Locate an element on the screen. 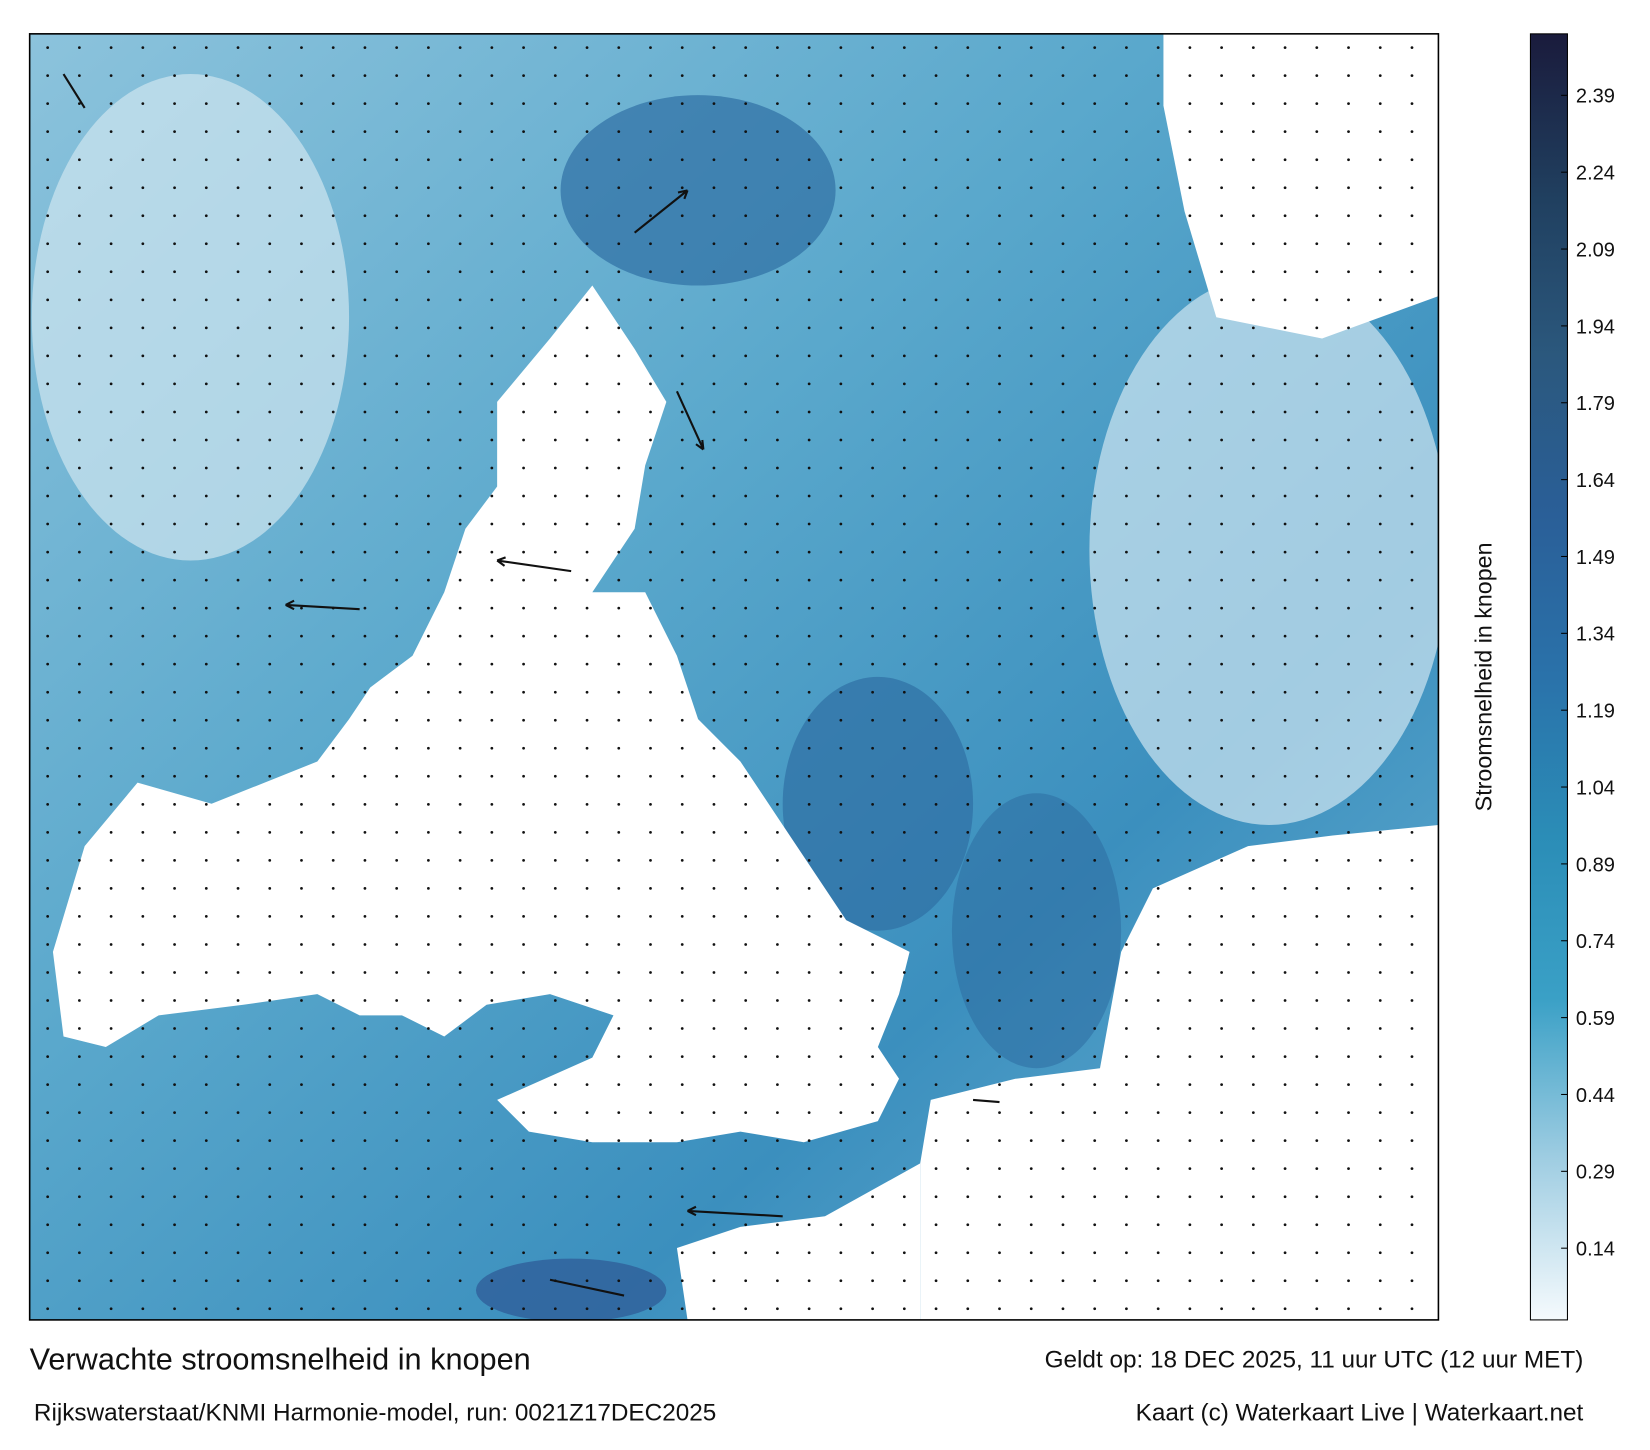 The height and width of the screenshot is (1450, 1650). colorbar-tick-label: 2.39 is located at coordinates (1595, 97).